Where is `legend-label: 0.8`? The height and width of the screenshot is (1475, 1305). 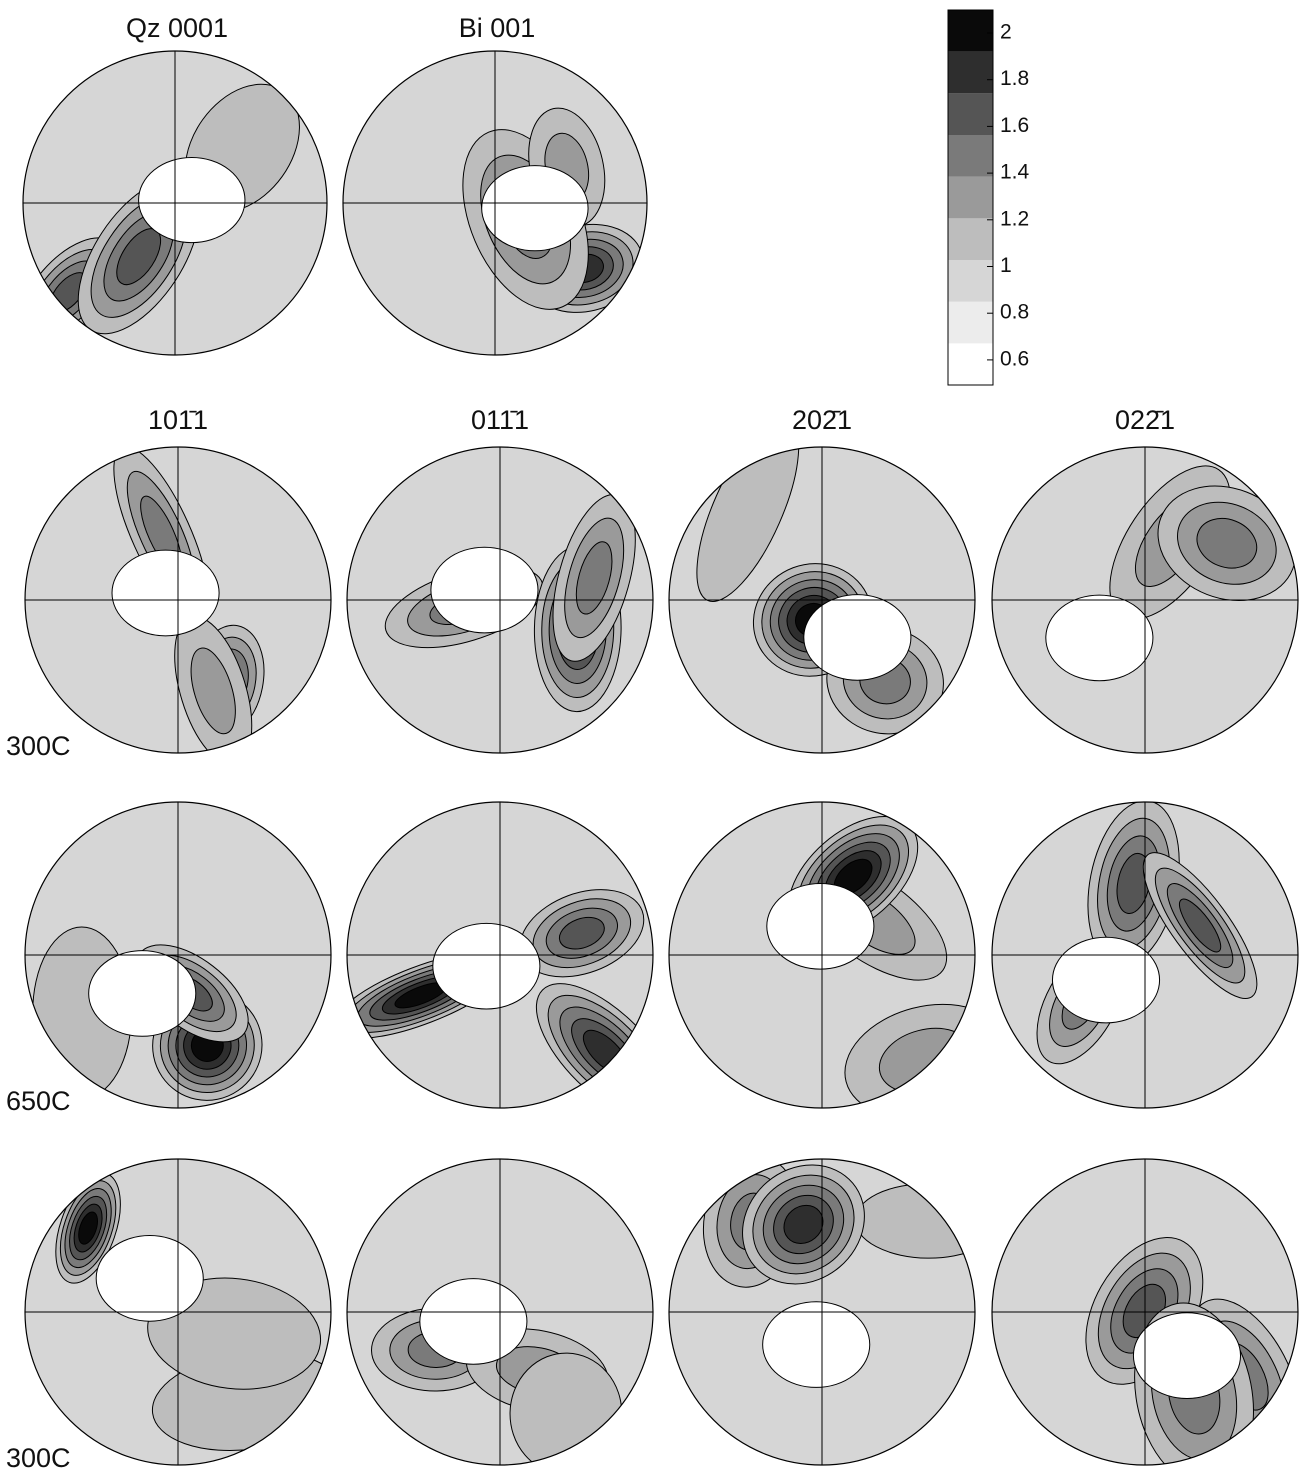
legend-label: 0.8 is located at coordinates (1014, 312).